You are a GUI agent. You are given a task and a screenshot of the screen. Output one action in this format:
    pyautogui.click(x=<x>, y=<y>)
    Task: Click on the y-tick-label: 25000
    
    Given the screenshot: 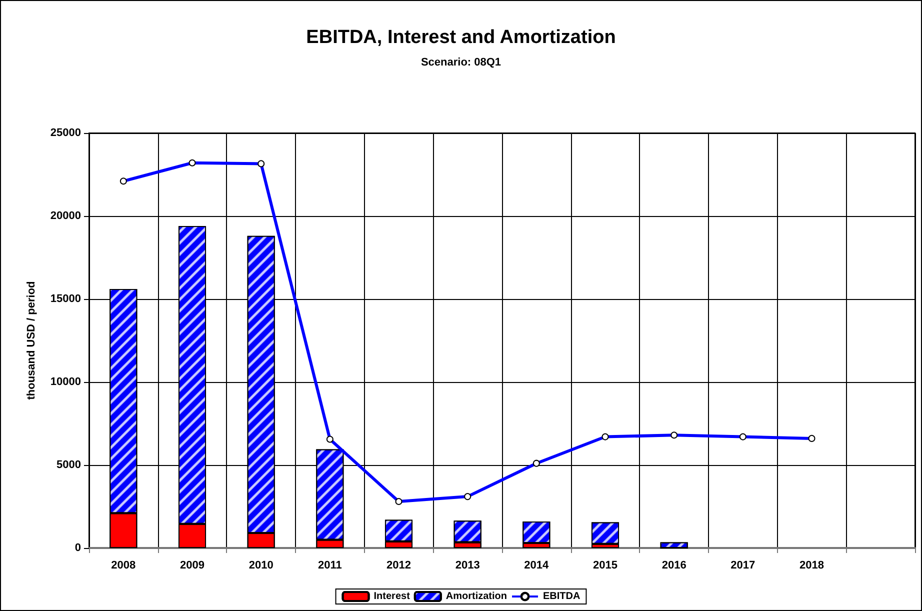 What is the action you would take?
    pyautogui.click(x=65, y=133)
    